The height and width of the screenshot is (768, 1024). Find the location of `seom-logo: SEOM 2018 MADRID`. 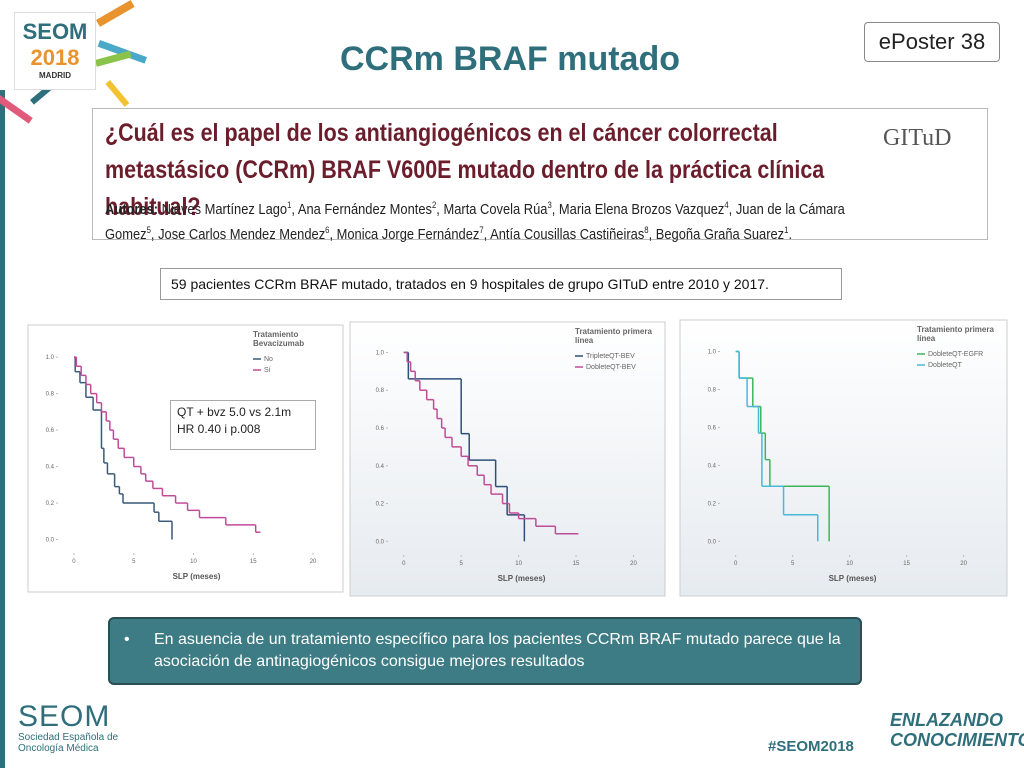

seom-logo: SEOM 2018 MADRID is located at coordinates (55, 51).